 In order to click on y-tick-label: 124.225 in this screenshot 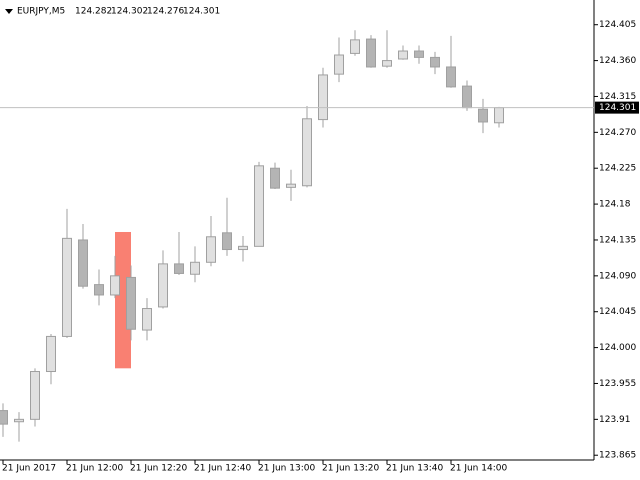, I will do `click(617, 169)`.